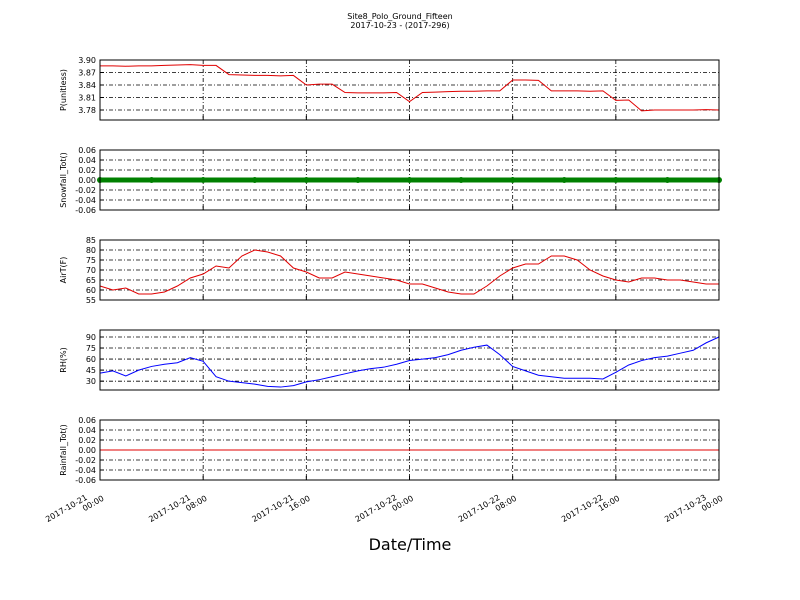  Describe the element at coordinates (91, 337) in the screenshot. I see `y-tick-label: 90` at that location.